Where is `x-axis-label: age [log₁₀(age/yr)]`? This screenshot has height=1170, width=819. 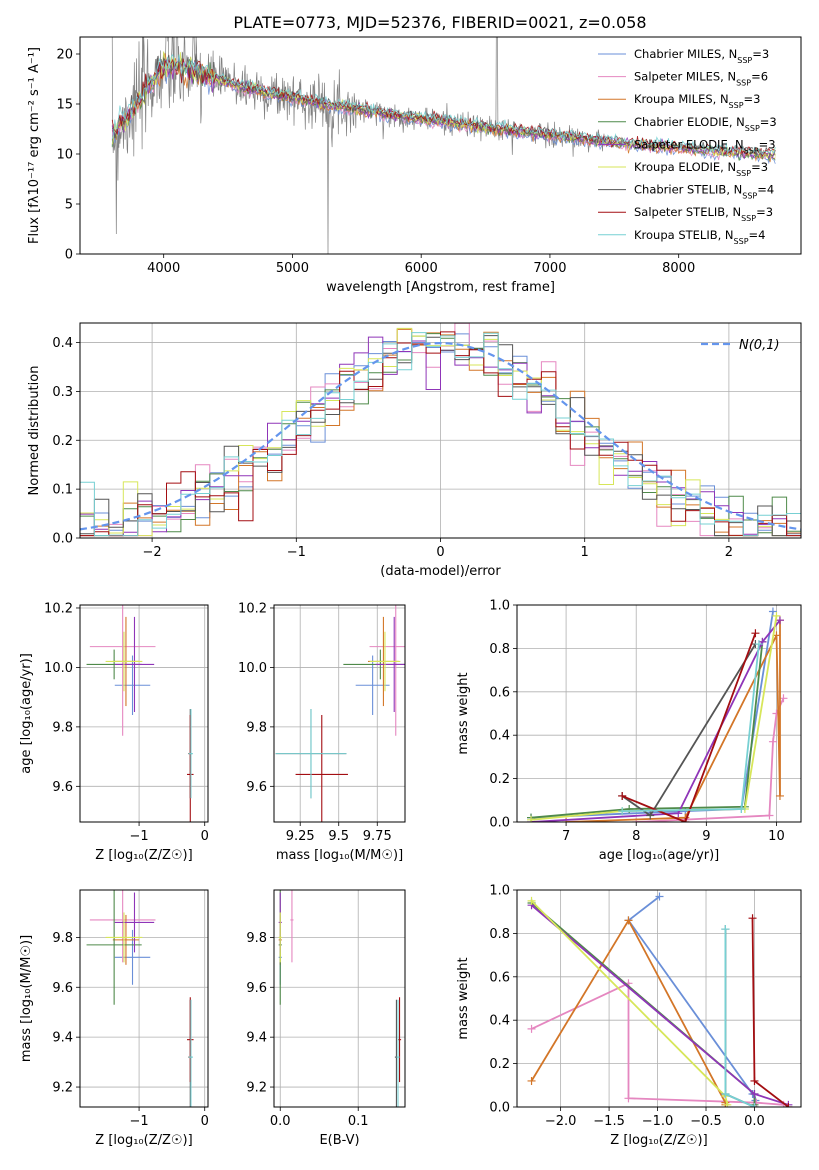 x-axis-label: age [log₁₀(age/yr)] is located at coordinates (659, 855).